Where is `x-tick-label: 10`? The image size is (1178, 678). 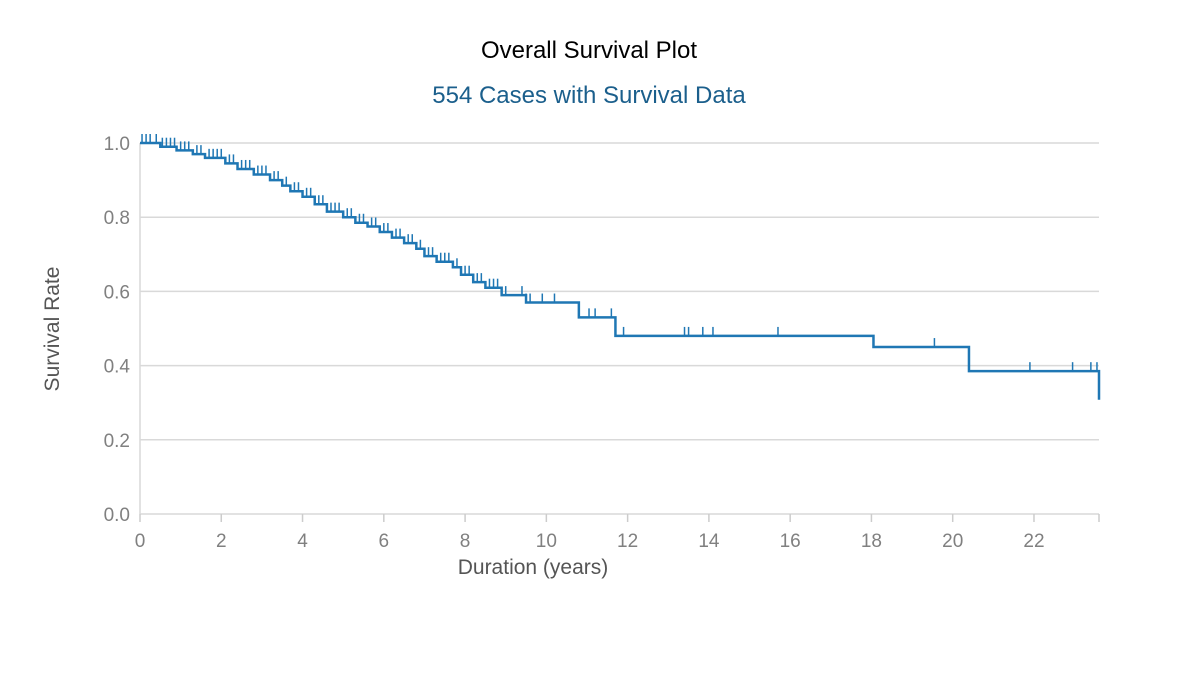
x-tick-label: 10 is located at coordinates (546, 541).